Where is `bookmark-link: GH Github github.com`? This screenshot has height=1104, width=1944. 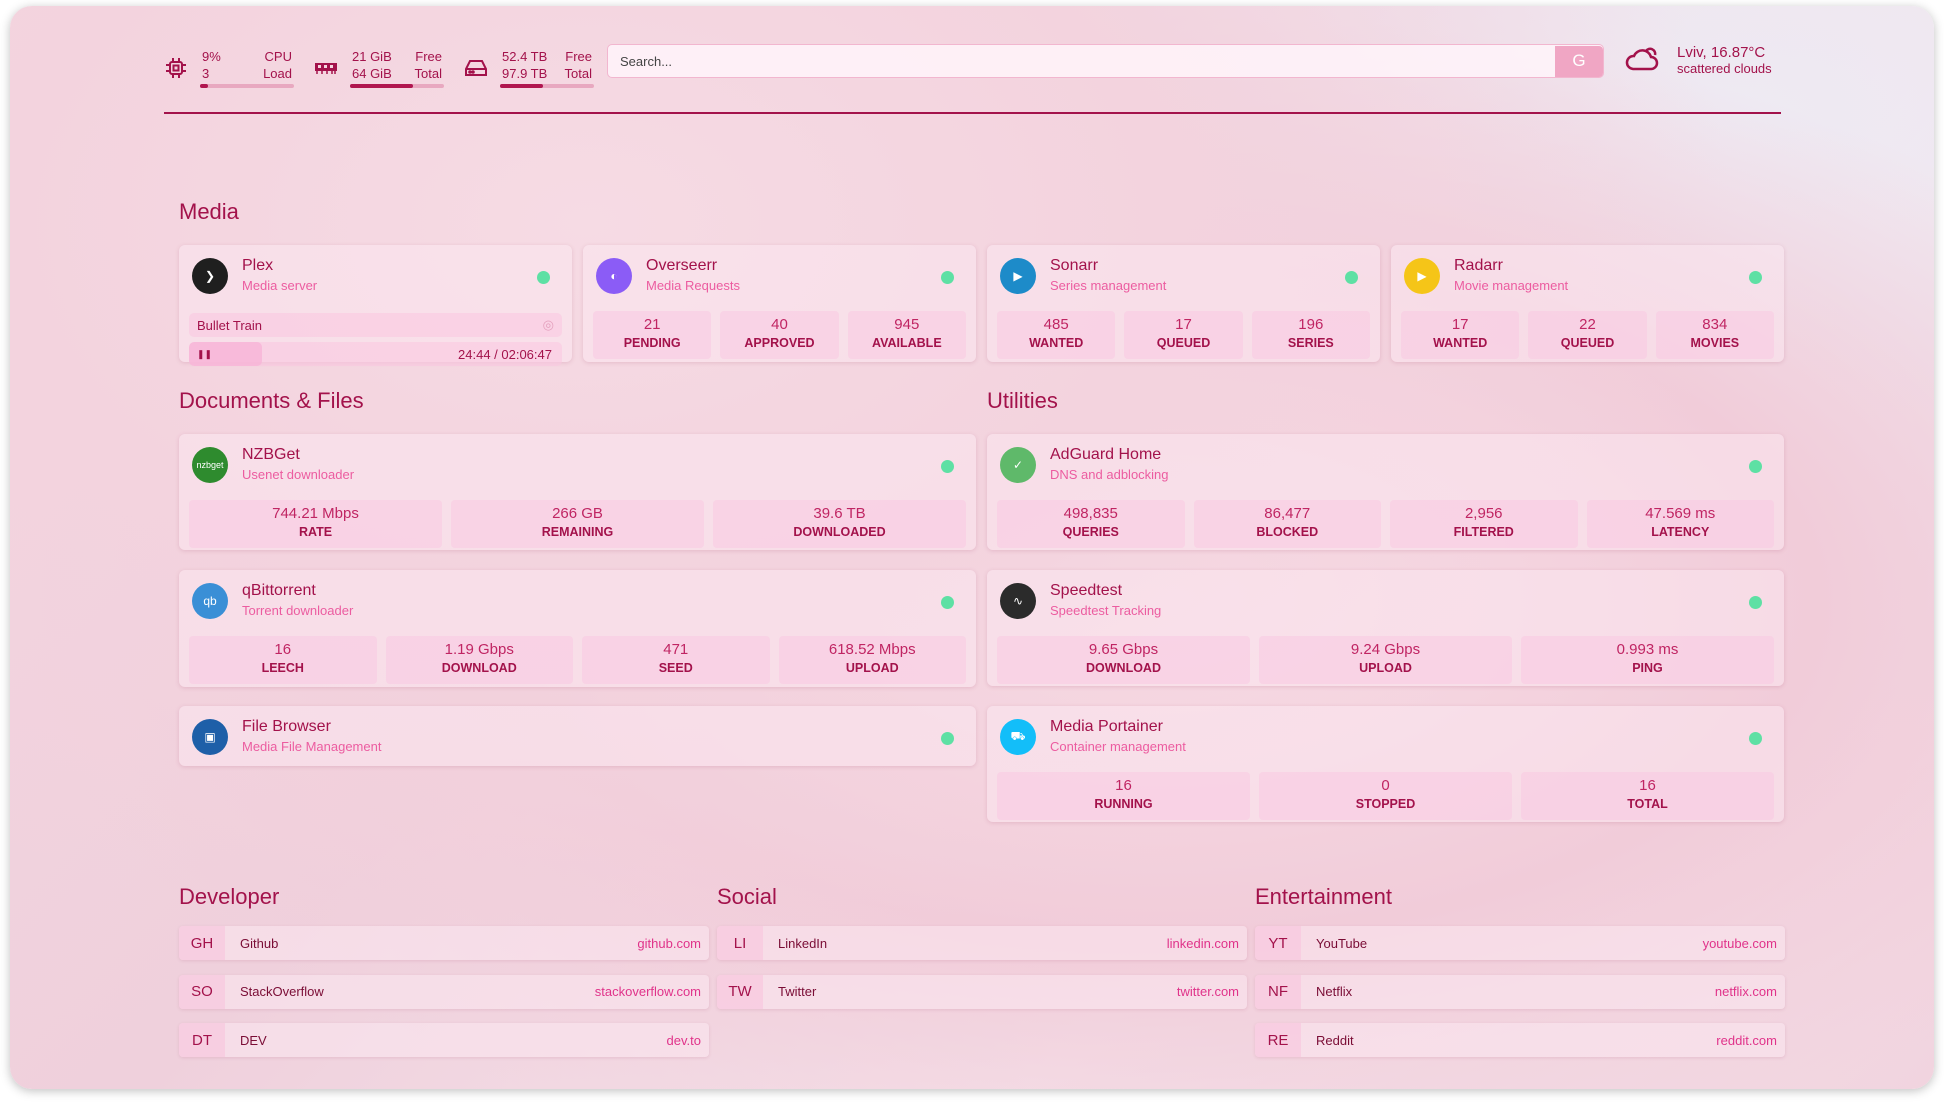 bookmark-link: GH Github github.com is located at coordinates (444, 943).